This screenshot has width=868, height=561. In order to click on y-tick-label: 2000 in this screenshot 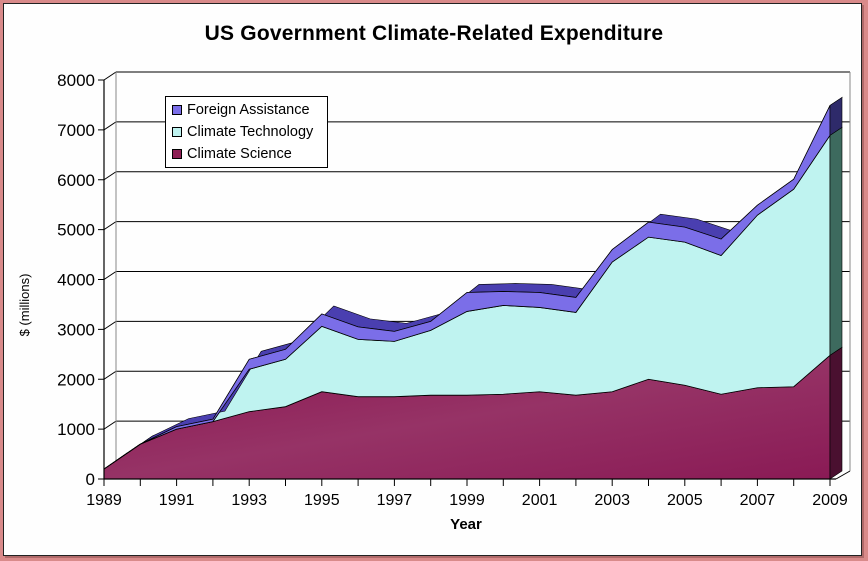, I will do `click(76, 379)`.